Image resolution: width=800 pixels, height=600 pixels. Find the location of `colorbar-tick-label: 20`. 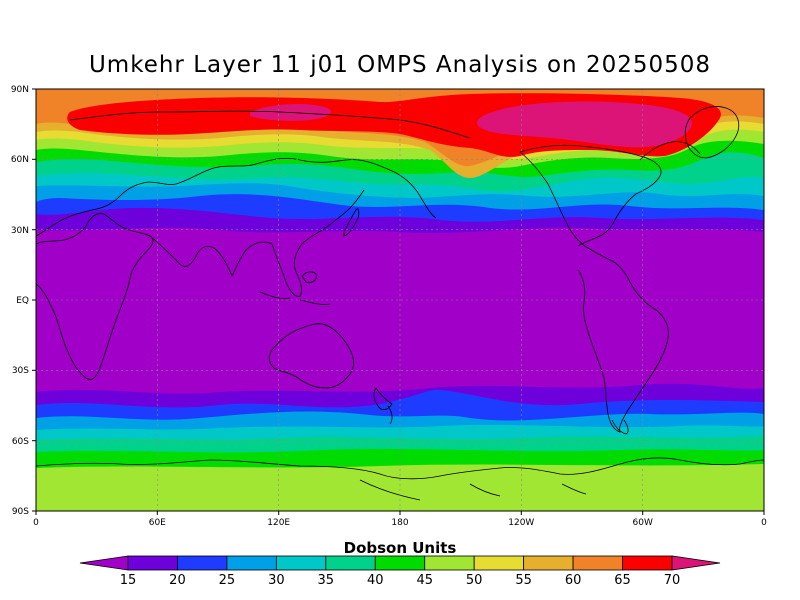

colorbar-tick-label: 20 is located at coordinates (177, 580).